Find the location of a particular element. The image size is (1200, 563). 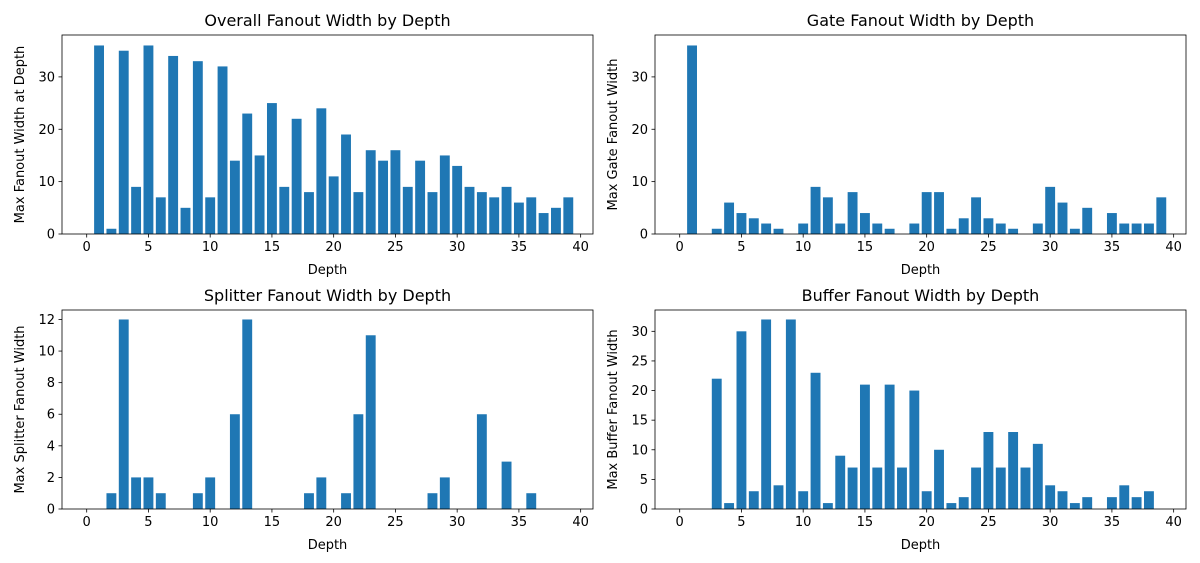

y-axis-label: Max Buffer Fanout Width is located at coordinates (613, 409).